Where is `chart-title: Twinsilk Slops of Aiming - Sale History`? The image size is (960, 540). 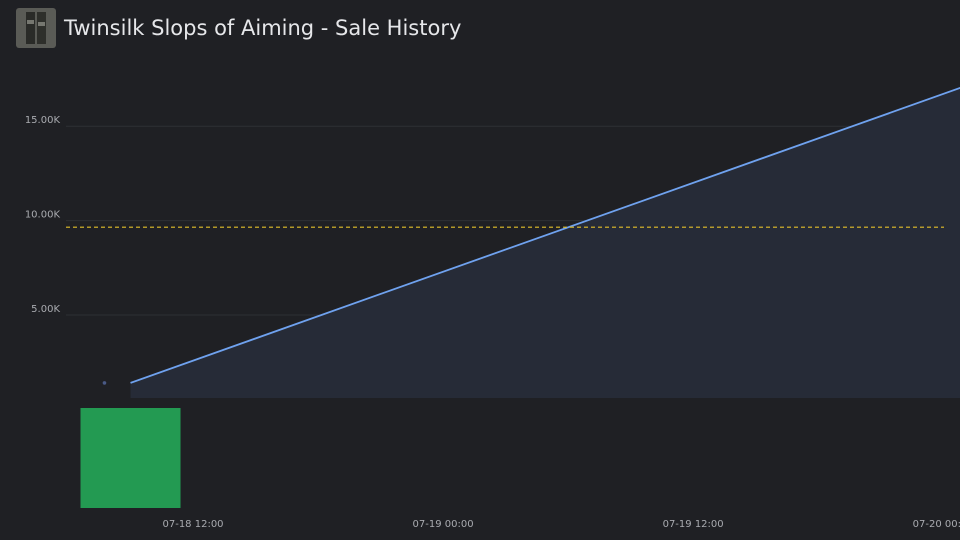 chart-title: Twinsilk Slops of Aiming - Sale History is located at coordinates (262, 28).